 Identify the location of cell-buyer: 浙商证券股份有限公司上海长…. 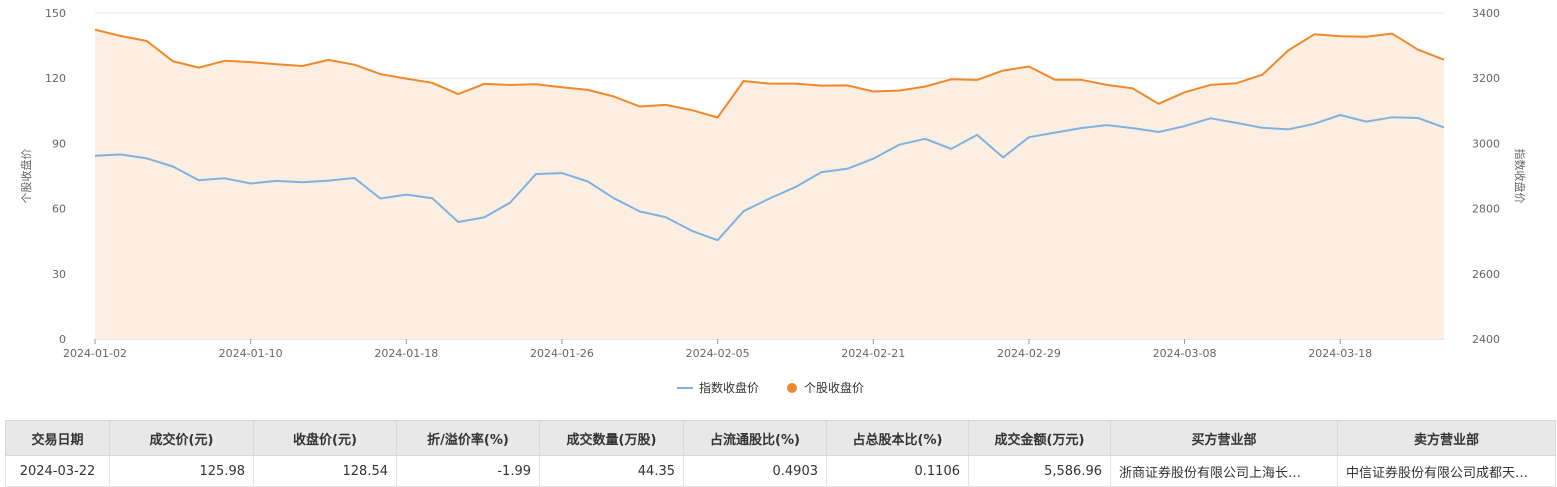
(1224, 471).